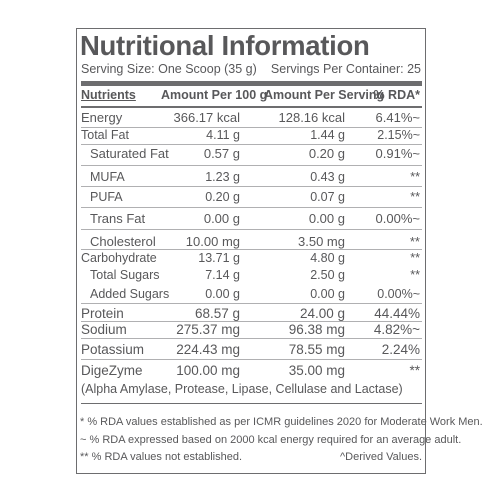 Image resolution: width=500 pixels, height=500 pixels. What do you see at coordinates (327, 258) in the screenshot?
I see `amount-per-serving: 4.80 g` at bounding box center [327, 258].